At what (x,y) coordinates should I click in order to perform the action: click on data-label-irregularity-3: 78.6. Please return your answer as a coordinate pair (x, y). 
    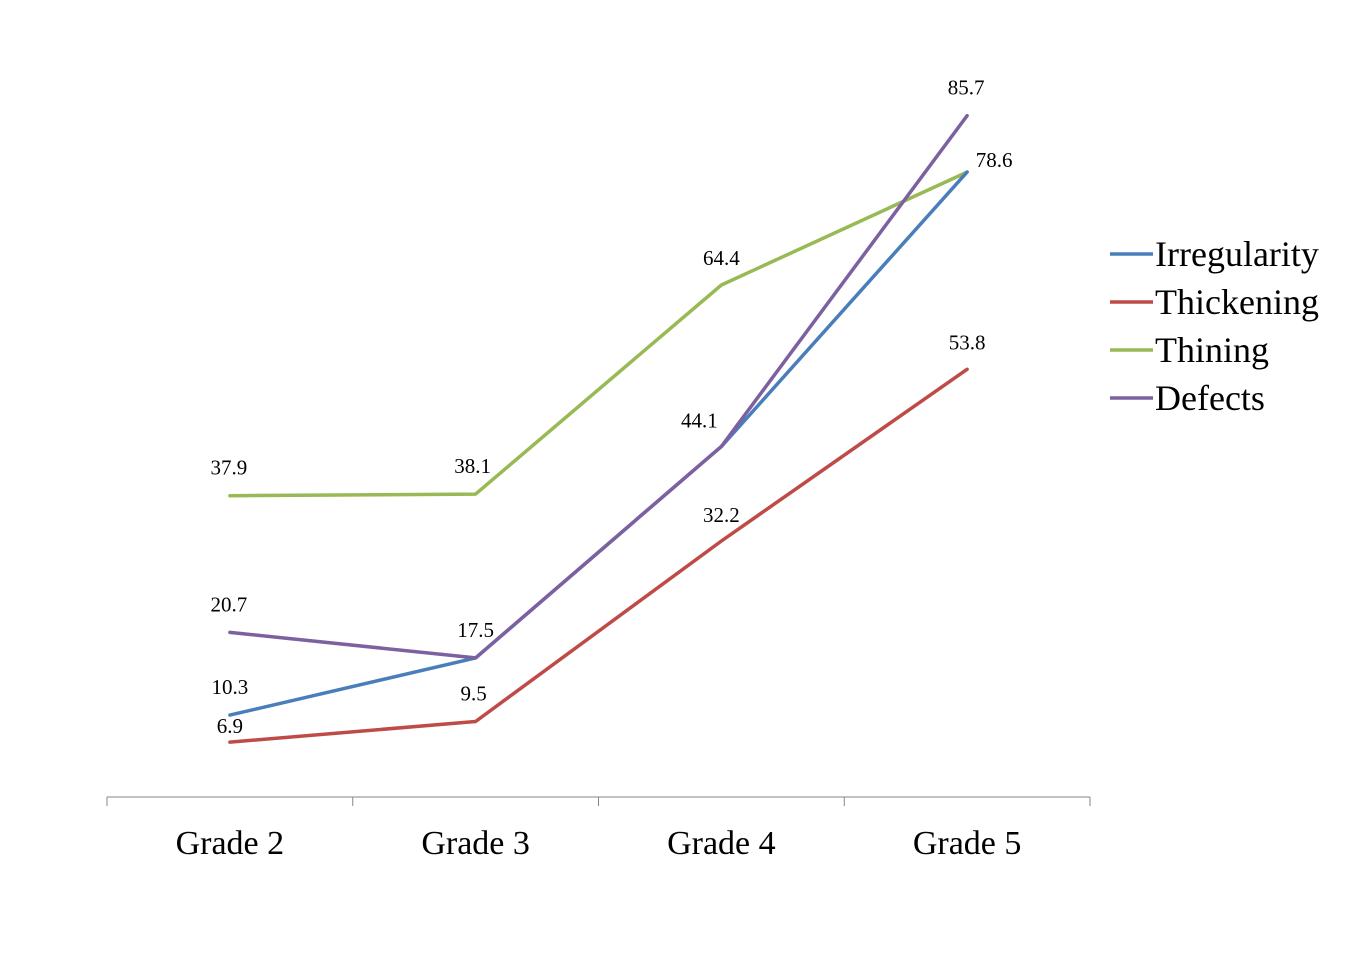
    Looking at the image, I should click on (994, 160).